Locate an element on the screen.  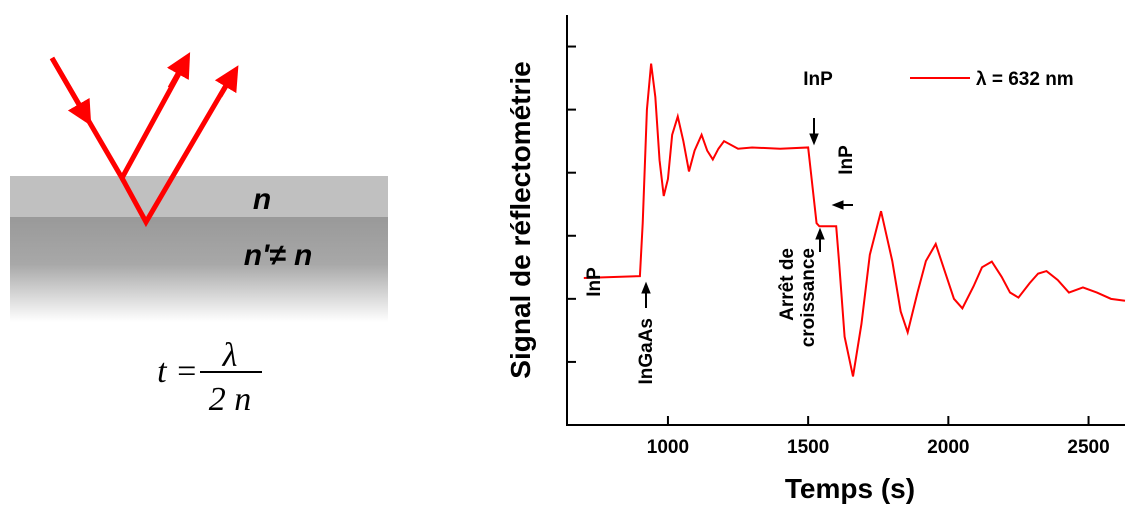
layer-bottom is located at coordinates (199, 269).